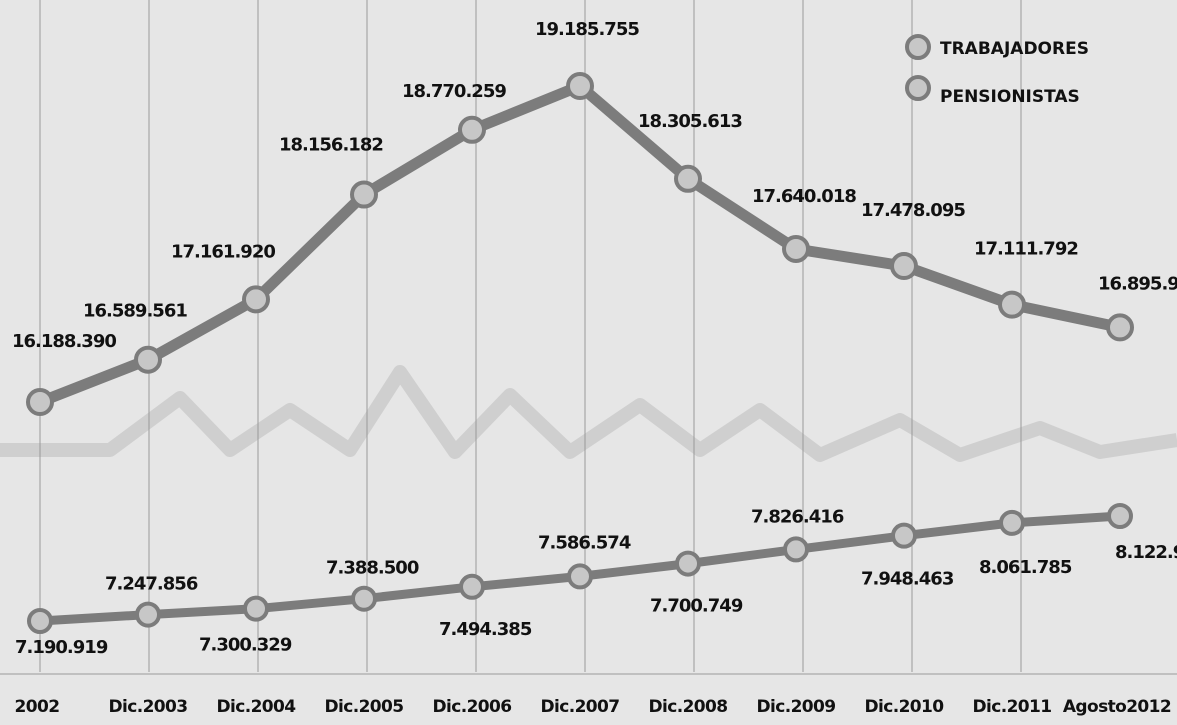 The image size is (1177, 725). Describe the element at coordinates (1026, 249) in the screenshot. I see `data-label-trabajadores: 17.111.792` at that location.